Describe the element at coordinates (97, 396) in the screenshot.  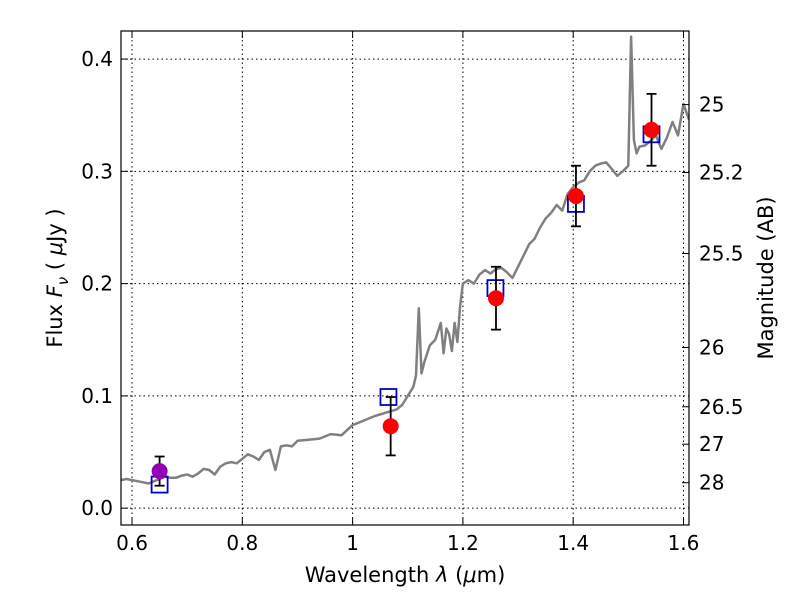
I see `y-tick-label-1: 0.1` at that location.